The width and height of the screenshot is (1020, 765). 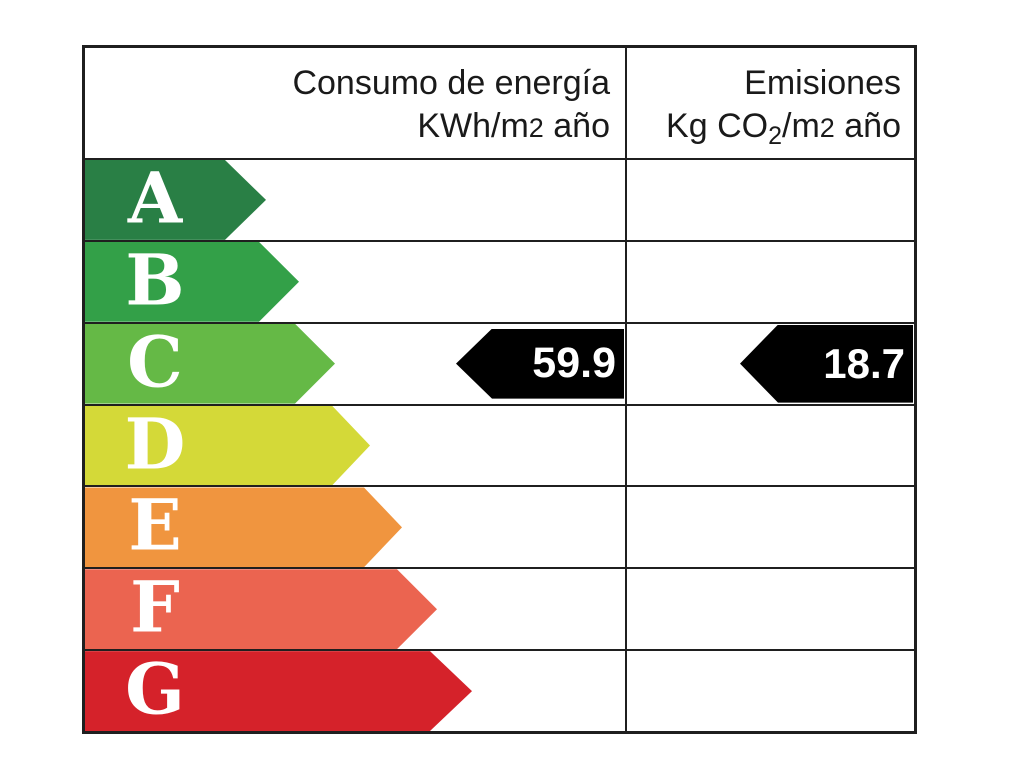 I want to click on consumption-value-arrow: 59.9, so click(x=540, y=363).